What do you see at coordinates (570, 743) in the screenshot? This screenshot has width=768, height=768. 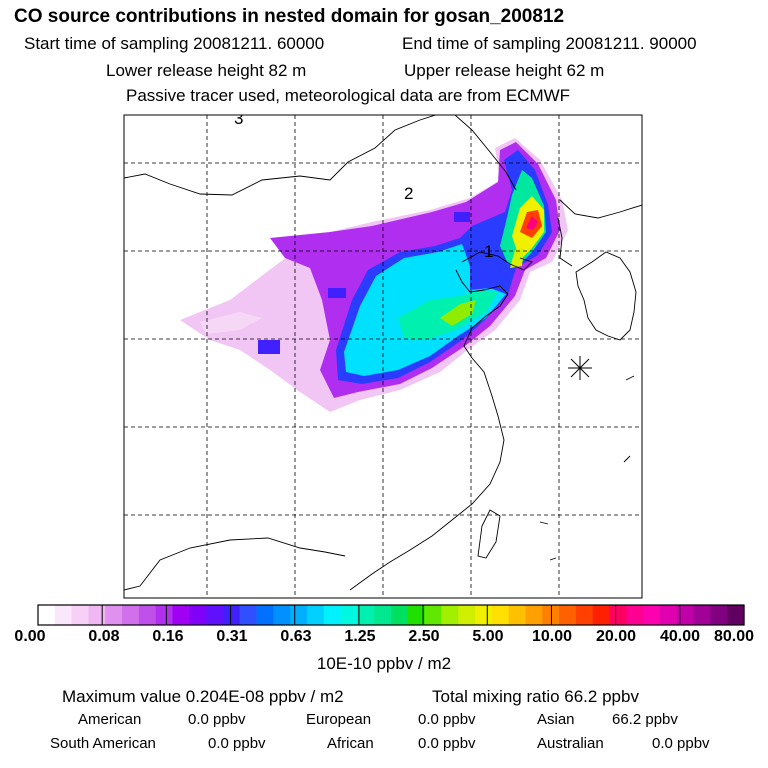 I see `region-australian-name: Australian` at bounding box center [570, 743].